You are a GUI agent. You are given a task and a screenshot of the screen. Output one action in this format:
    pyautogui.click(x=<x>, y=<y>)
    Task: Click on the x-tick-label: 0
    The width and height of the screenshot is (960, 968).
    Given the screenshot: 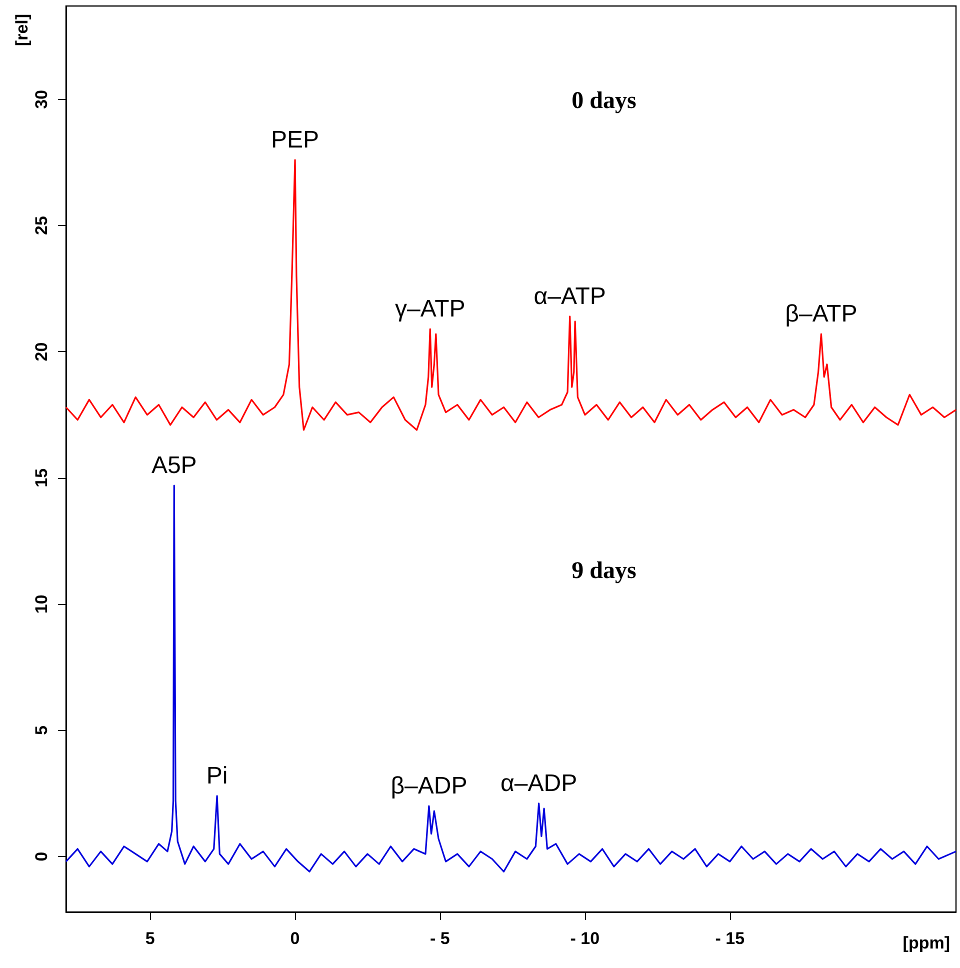 What is the action you would take?
    pyautogui.click(x=295, y=938)
    